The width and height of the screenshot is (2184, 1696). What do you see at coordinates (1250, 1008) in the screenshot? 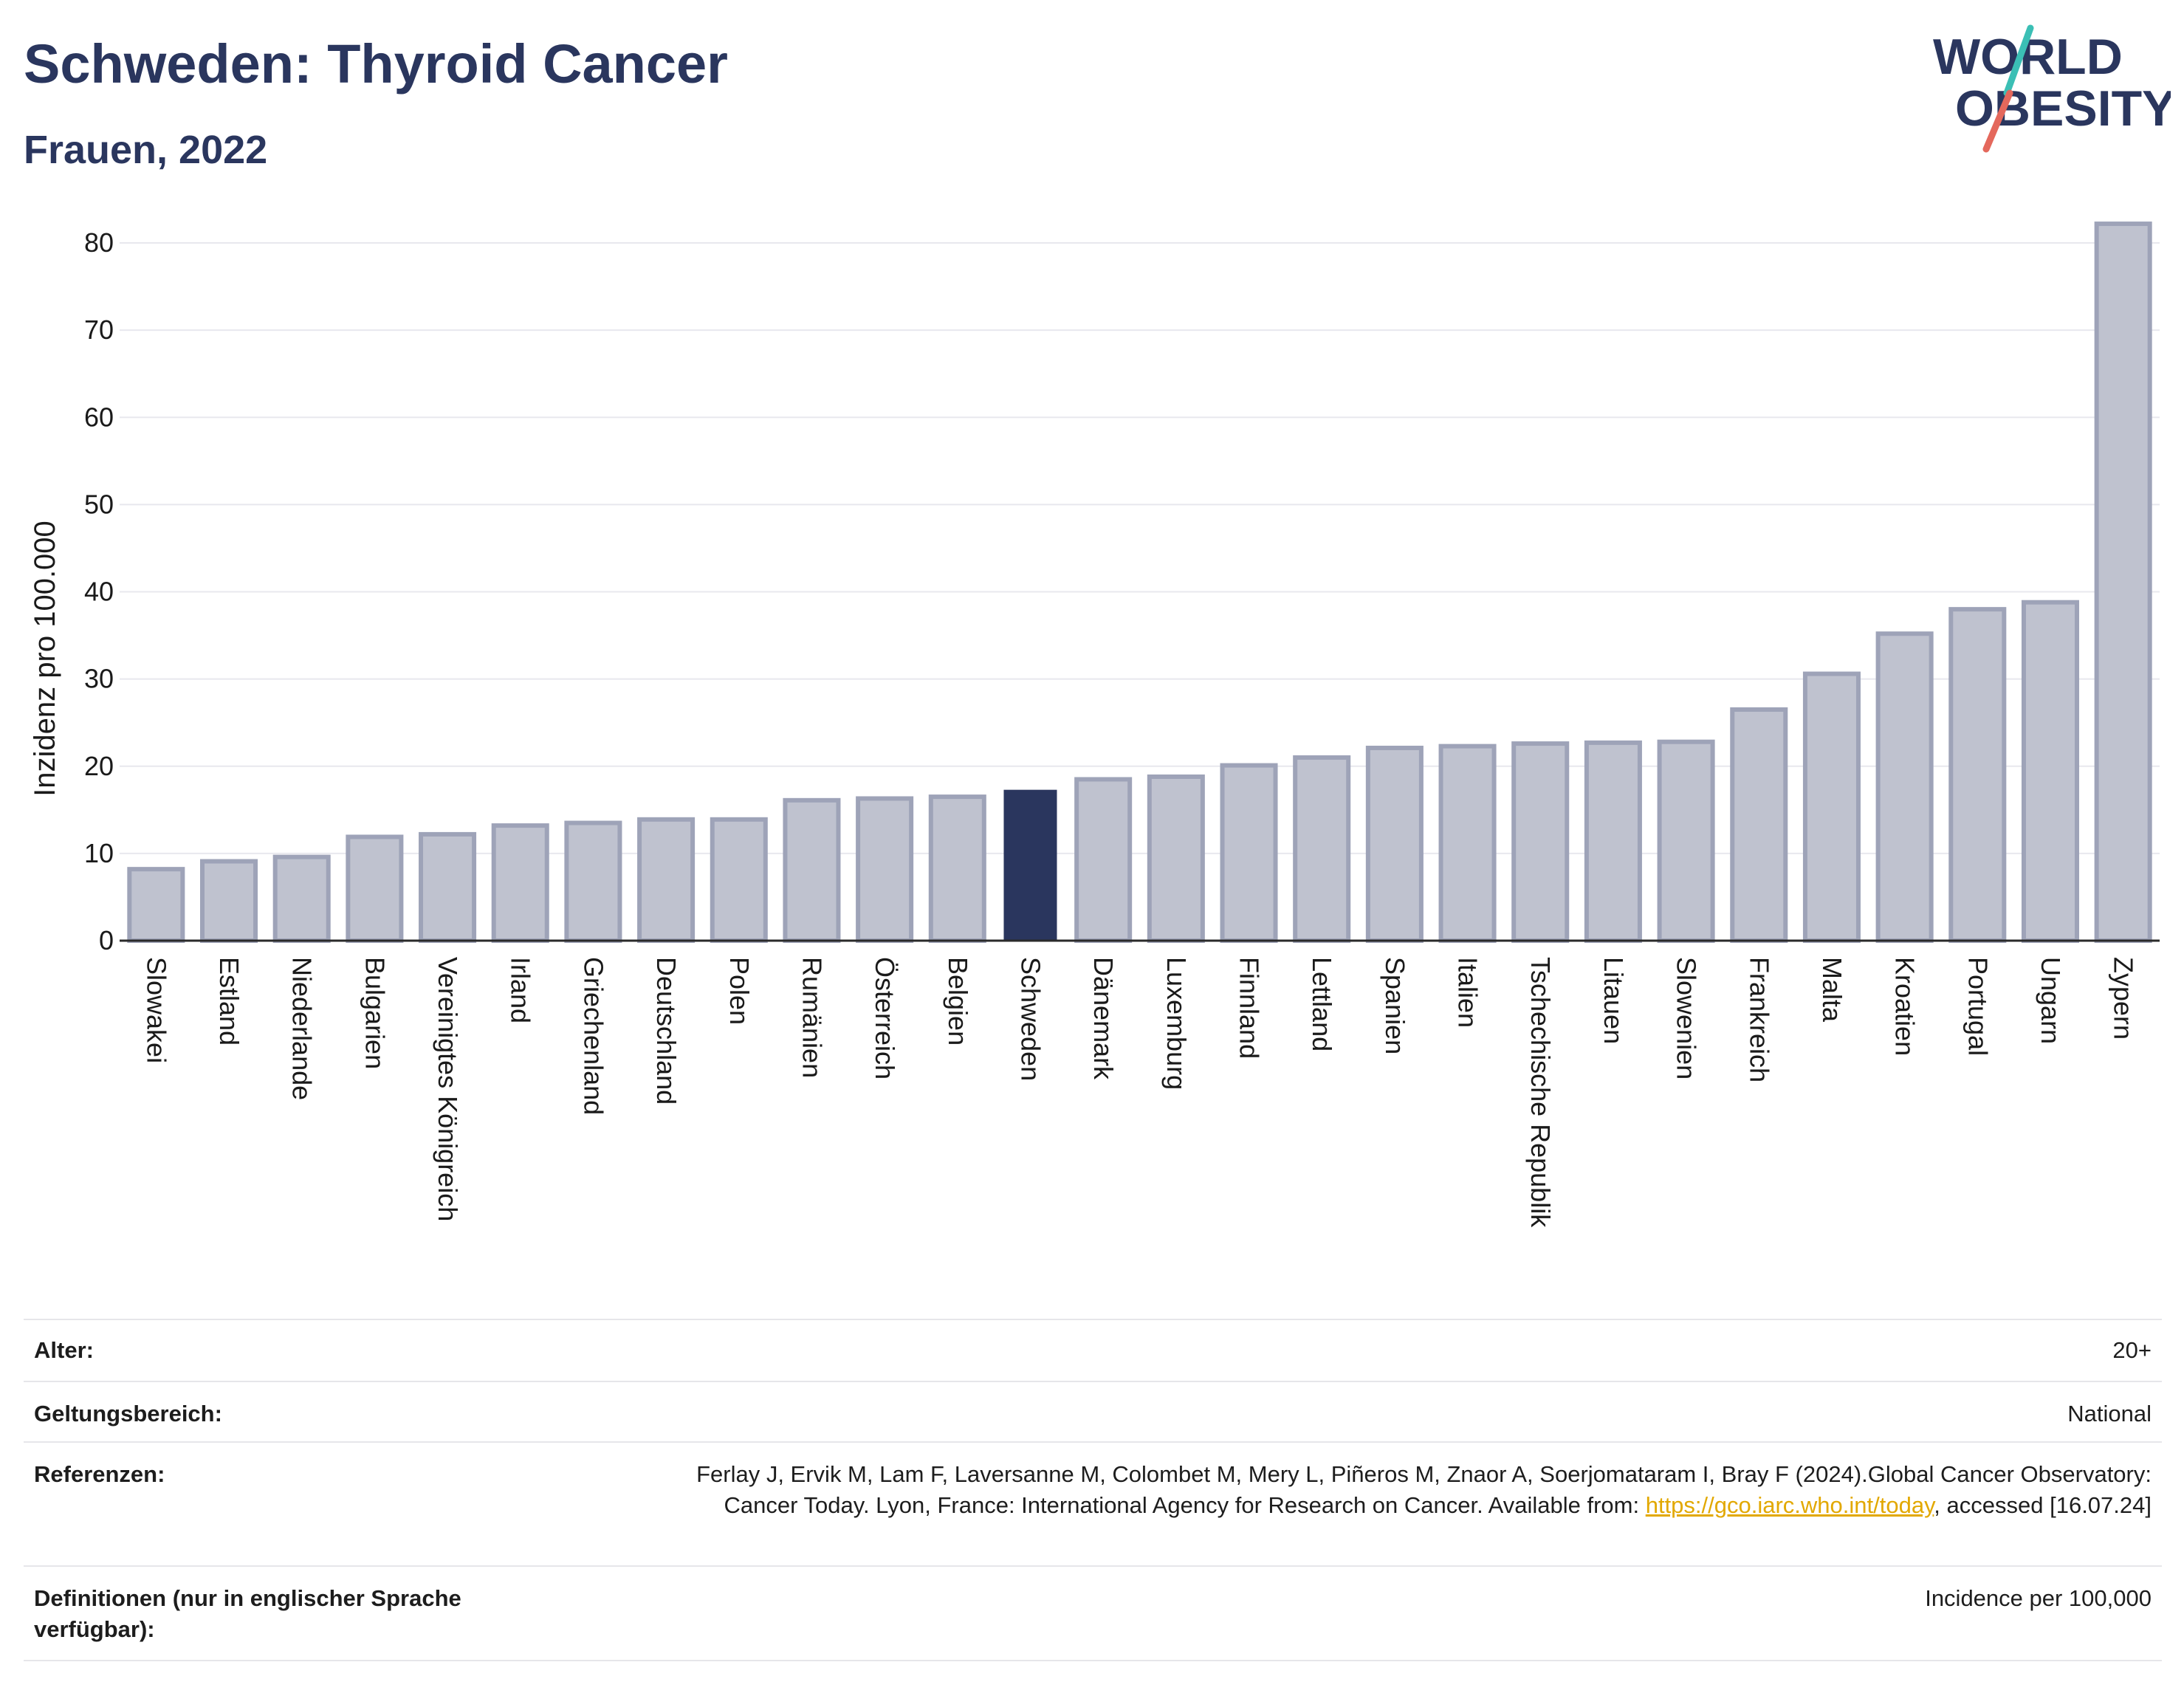
I see `x-tick-label: Finnland` at bounding box center [1250, 1008].